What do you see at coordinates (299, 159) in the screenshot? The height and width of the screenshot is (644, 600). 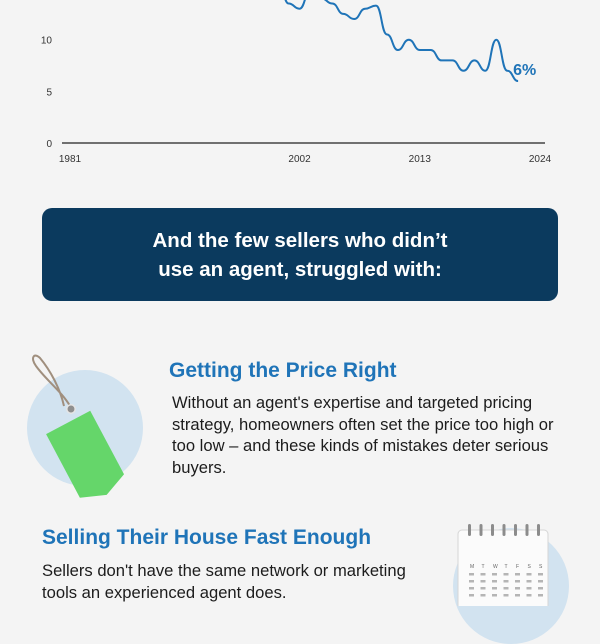 I see `x-tick-label: 2002` at bounding box center [299, 159].